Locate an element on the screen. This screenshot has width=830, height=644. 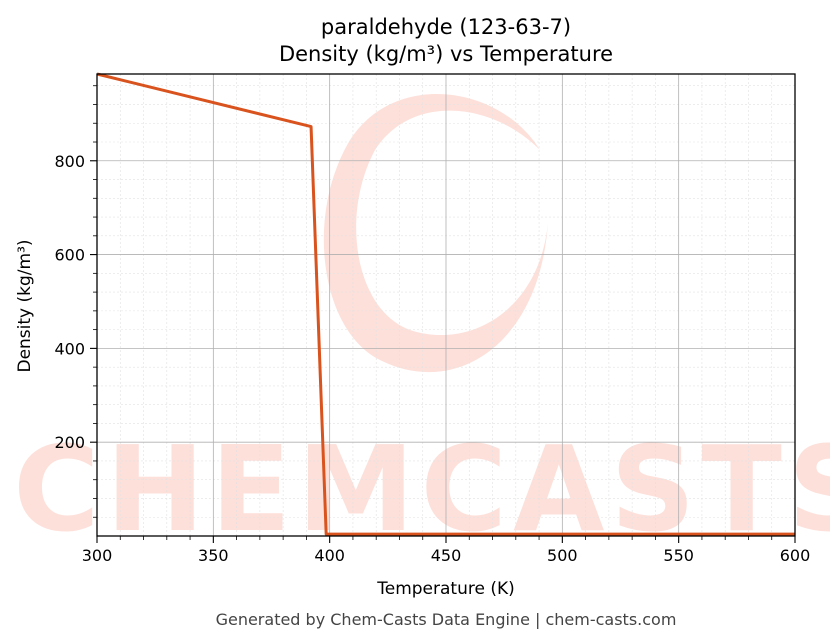
x-tick-labels: 300 350 400 450 500 550 600 is located at coordinates (446, 555).